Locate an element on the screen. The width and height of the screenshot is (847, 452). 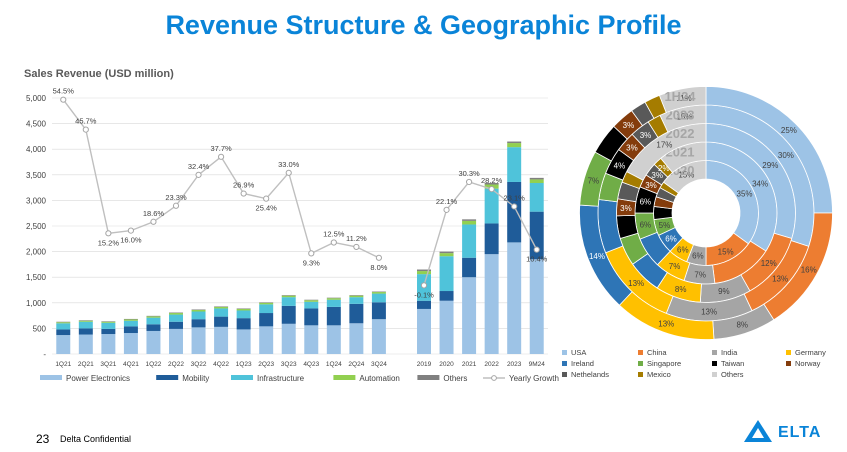
slice-label: 16% is located at coordinates (809, 269).